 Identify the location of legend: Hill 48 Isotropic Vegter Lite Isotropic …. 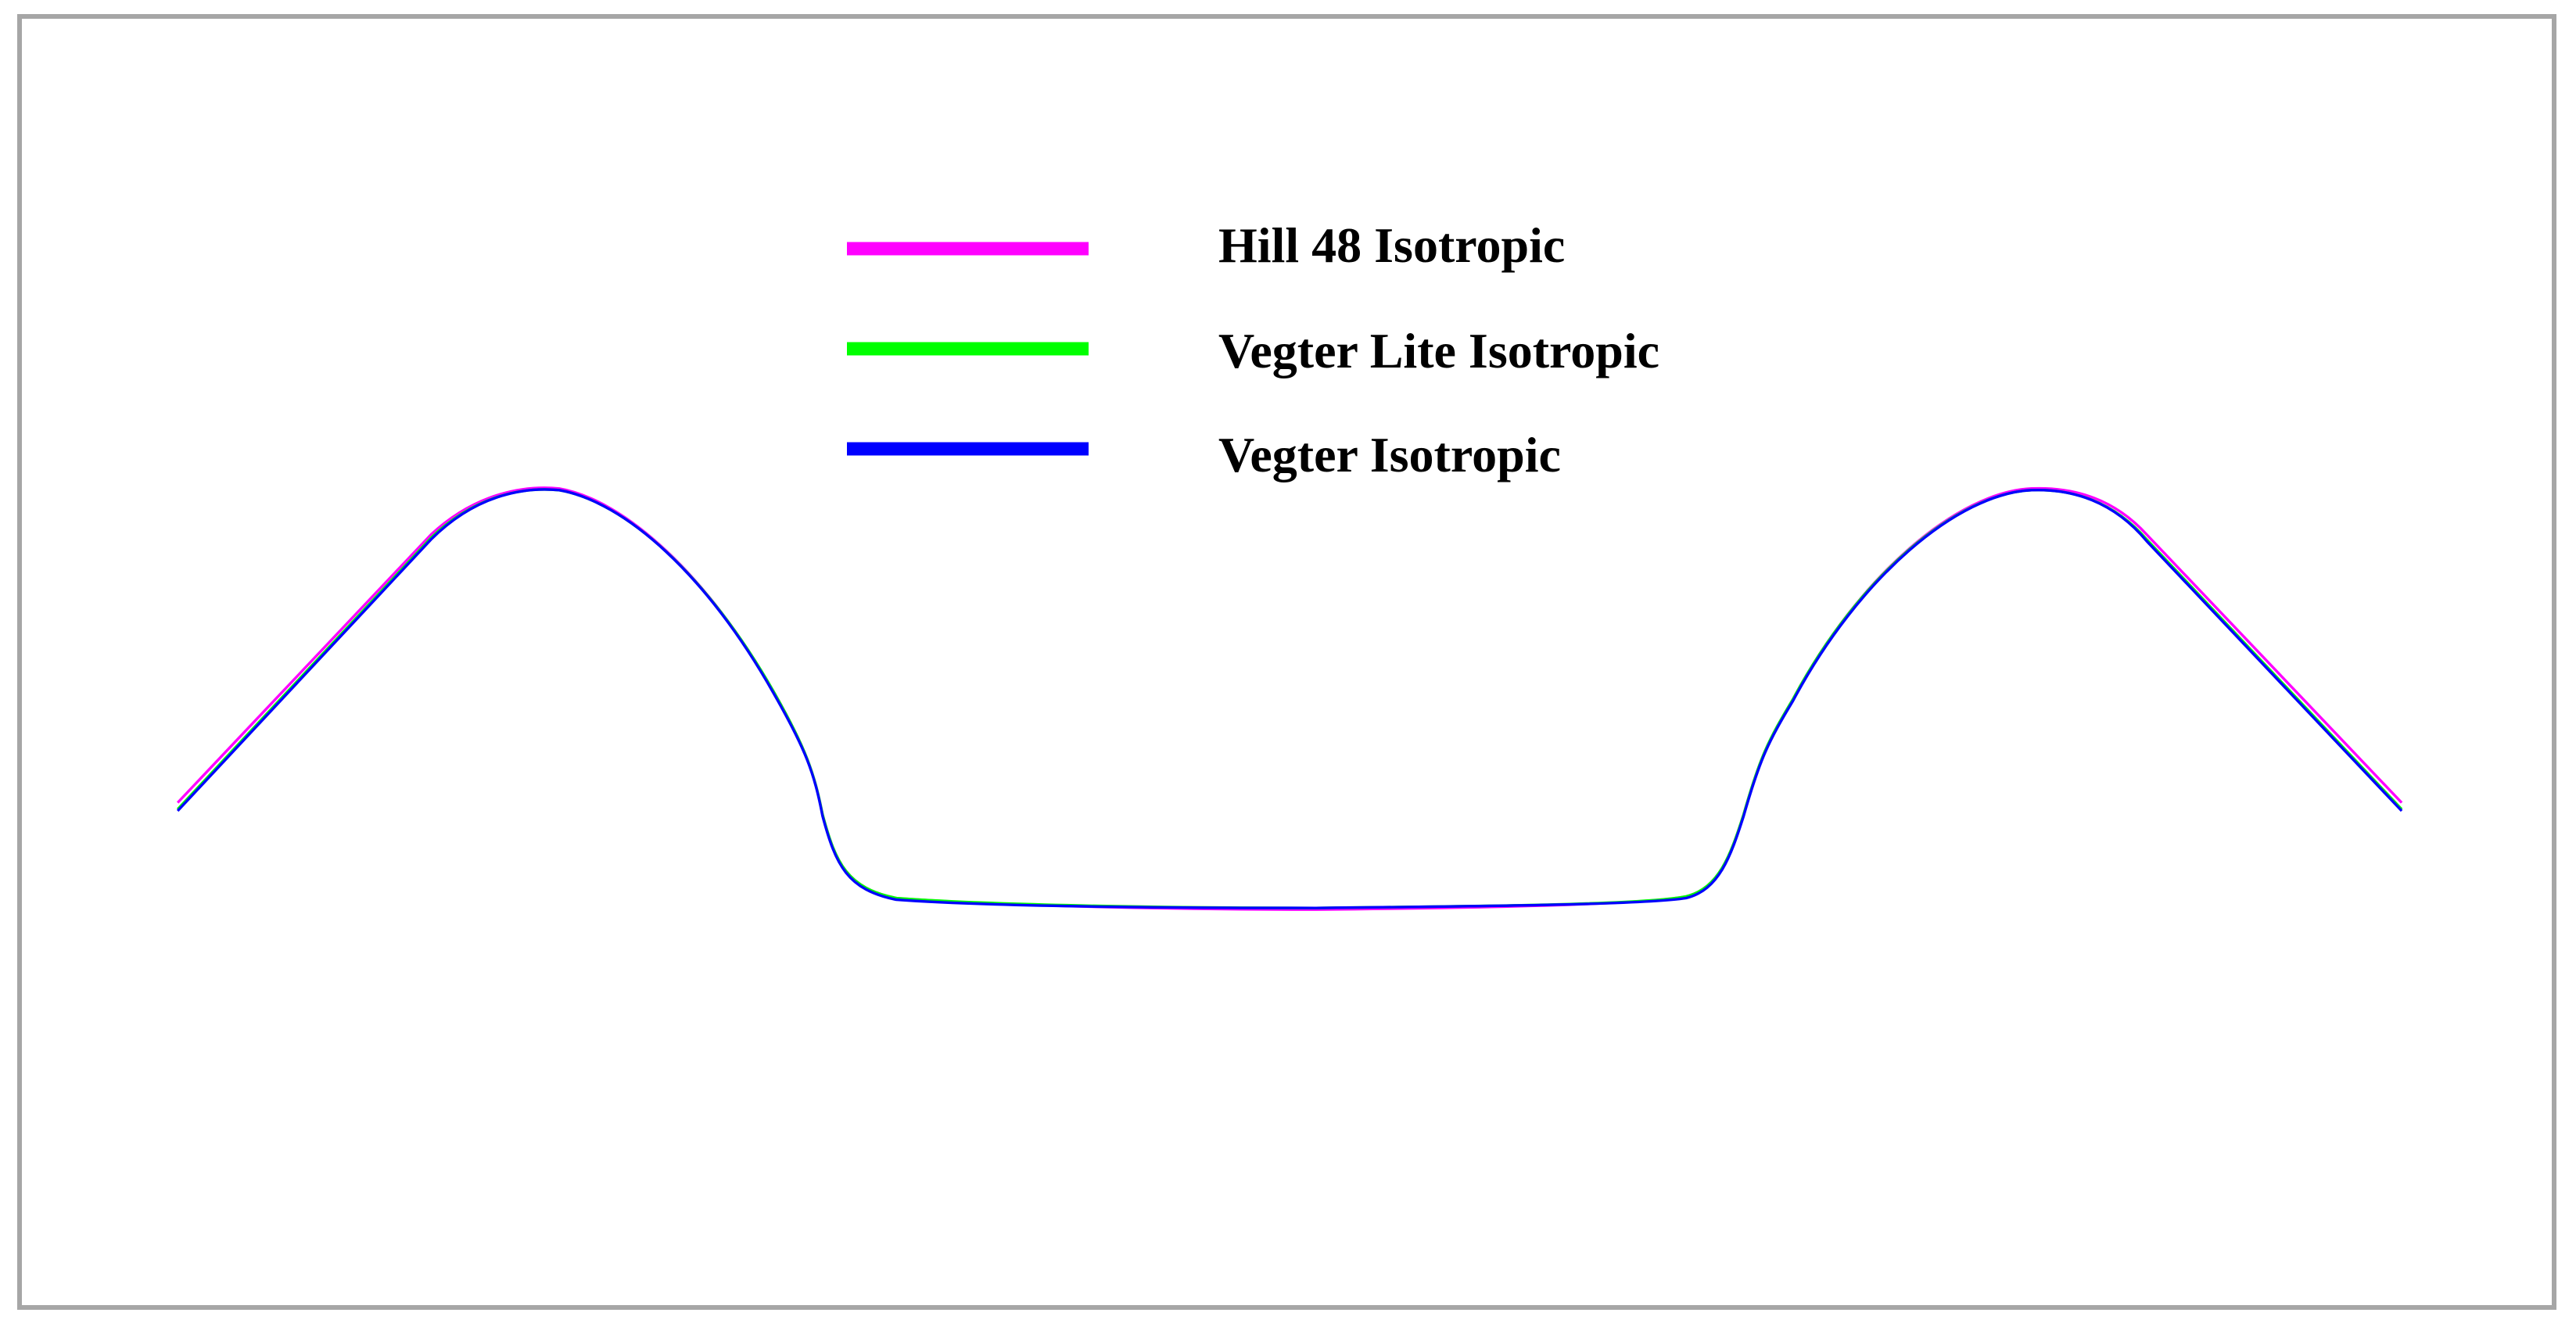
(1253, 349).